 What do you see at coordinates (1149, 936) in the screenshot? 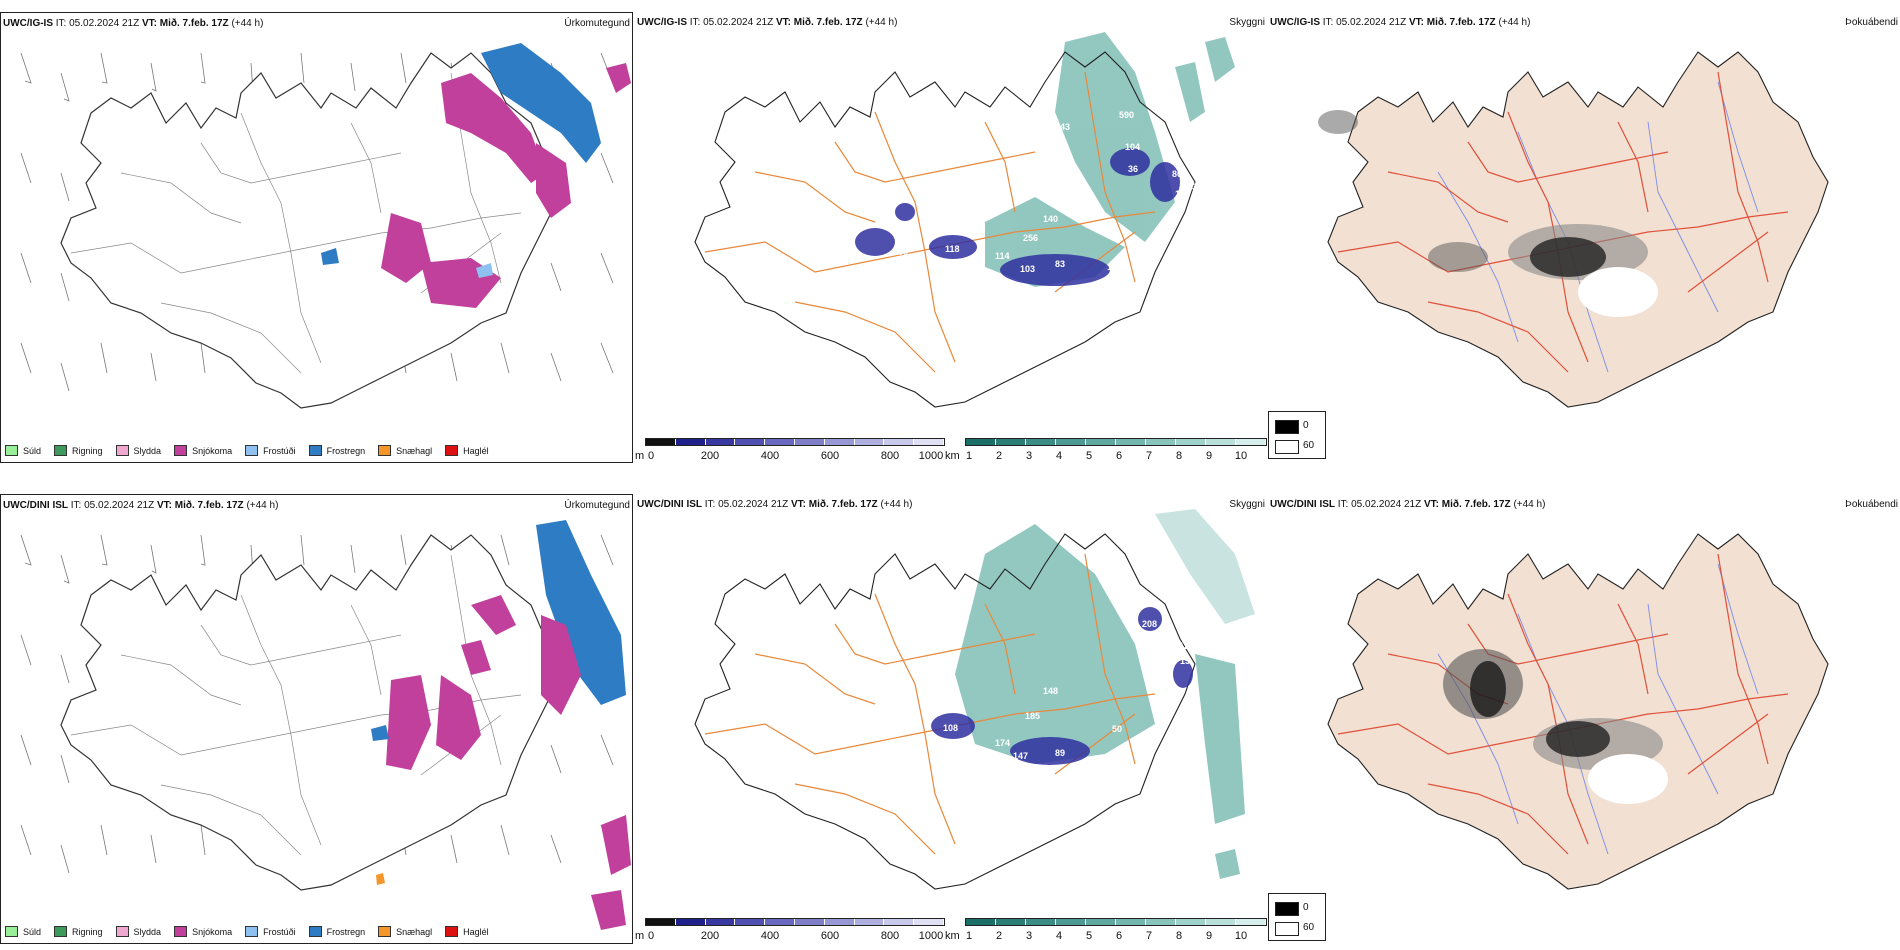
I see `colorbar-tick: 7` at bounding box center [1149, 936].